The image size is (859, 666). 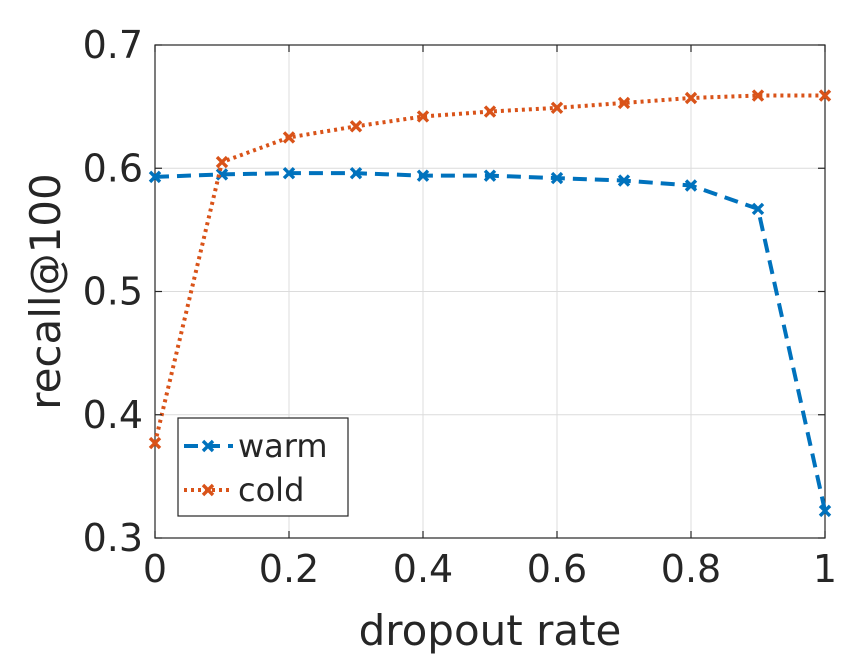 What do you see at coordinates (271, 490) in the screenshot?
I see `legend-label-cold: cold` at bounding box center [271, 490].